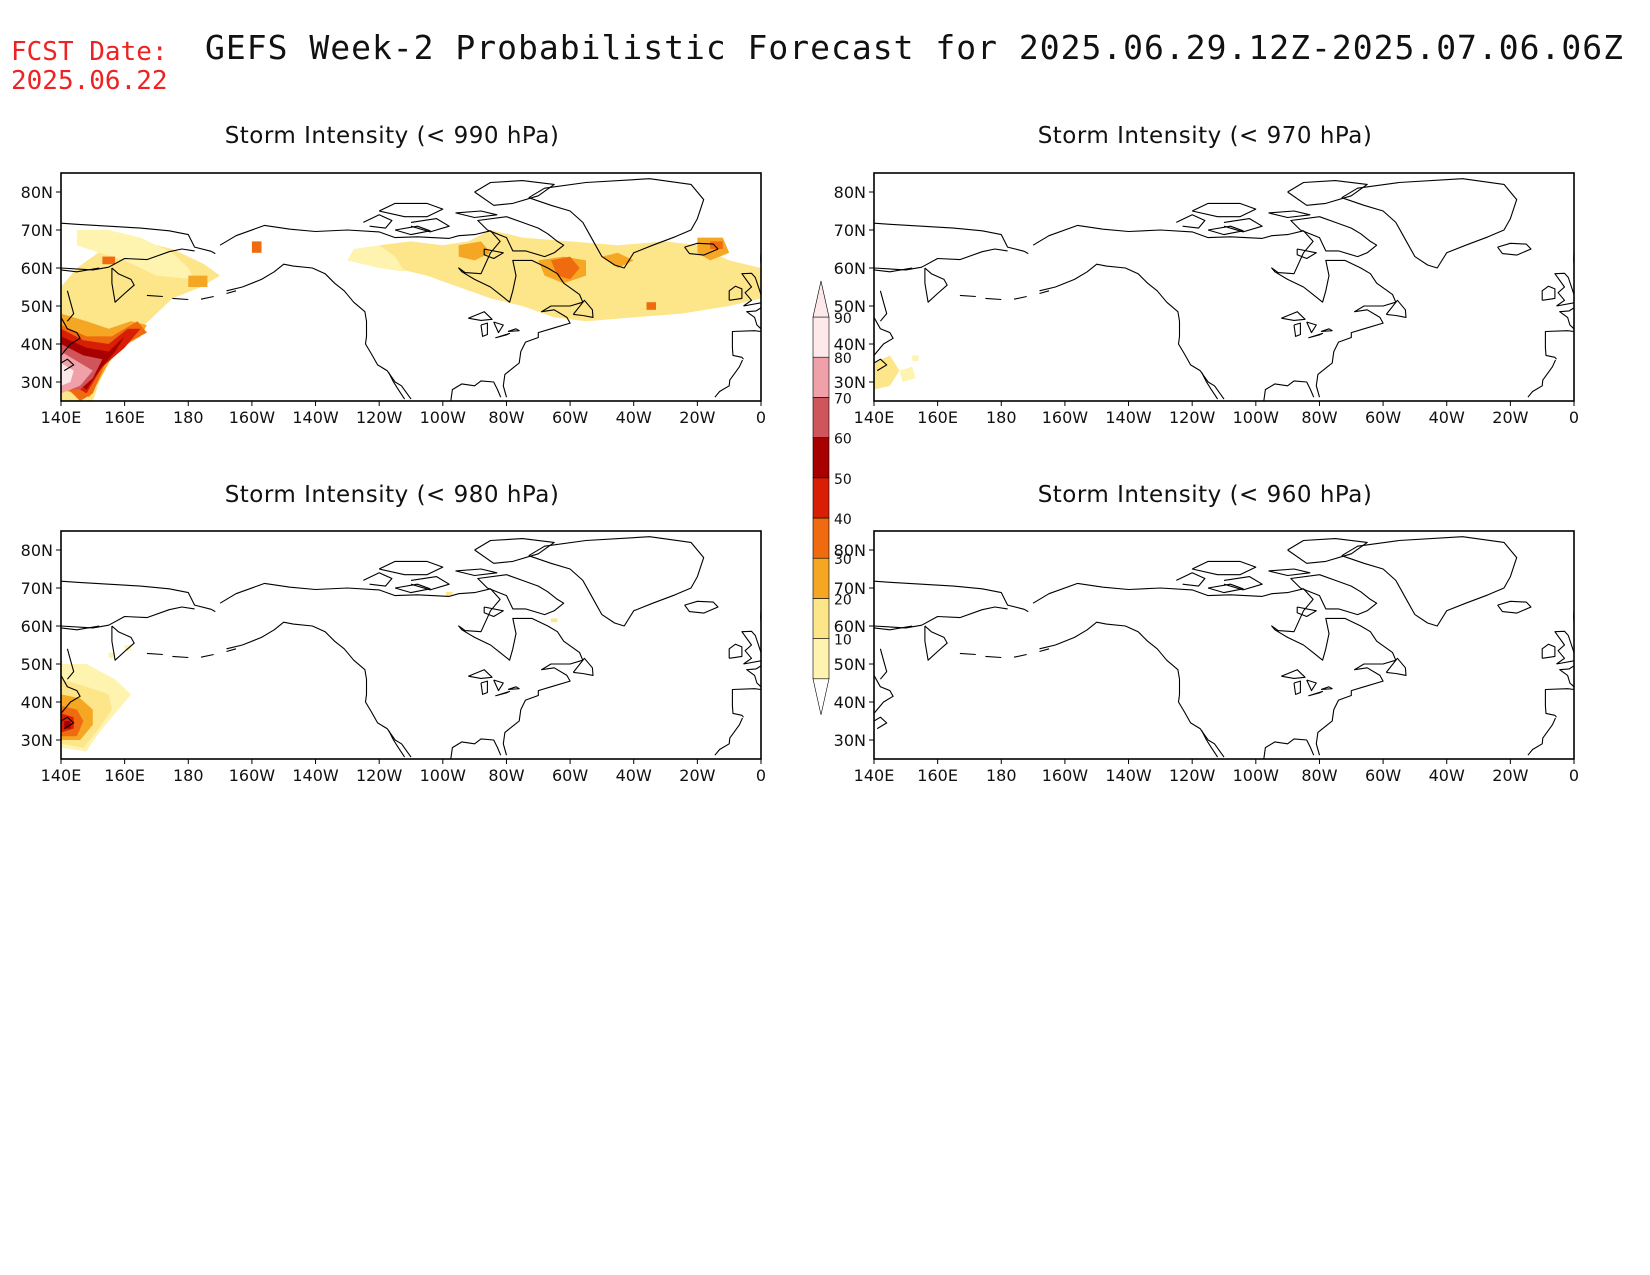  What do you see at coordinates (124, 775) in the screenshot?
I see `lon-tick-label: 160E` at bounding box center [124, 775].